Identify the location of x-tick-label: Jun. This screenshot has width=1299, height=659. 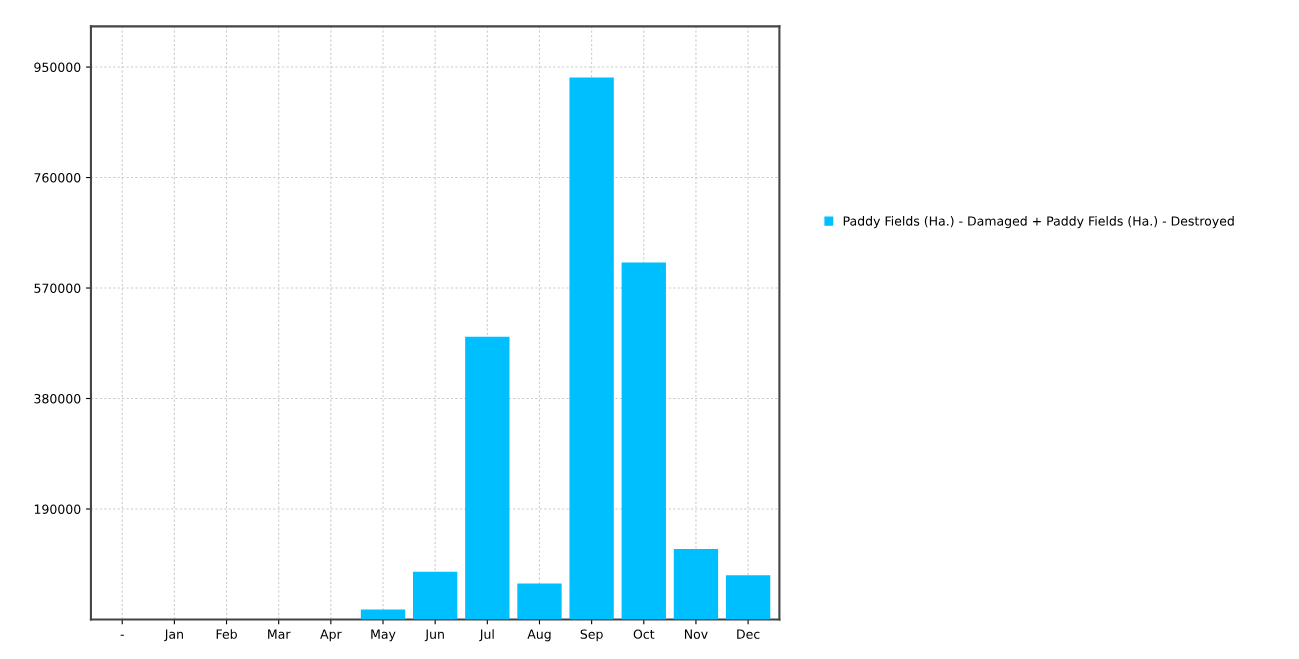
(434, 635).